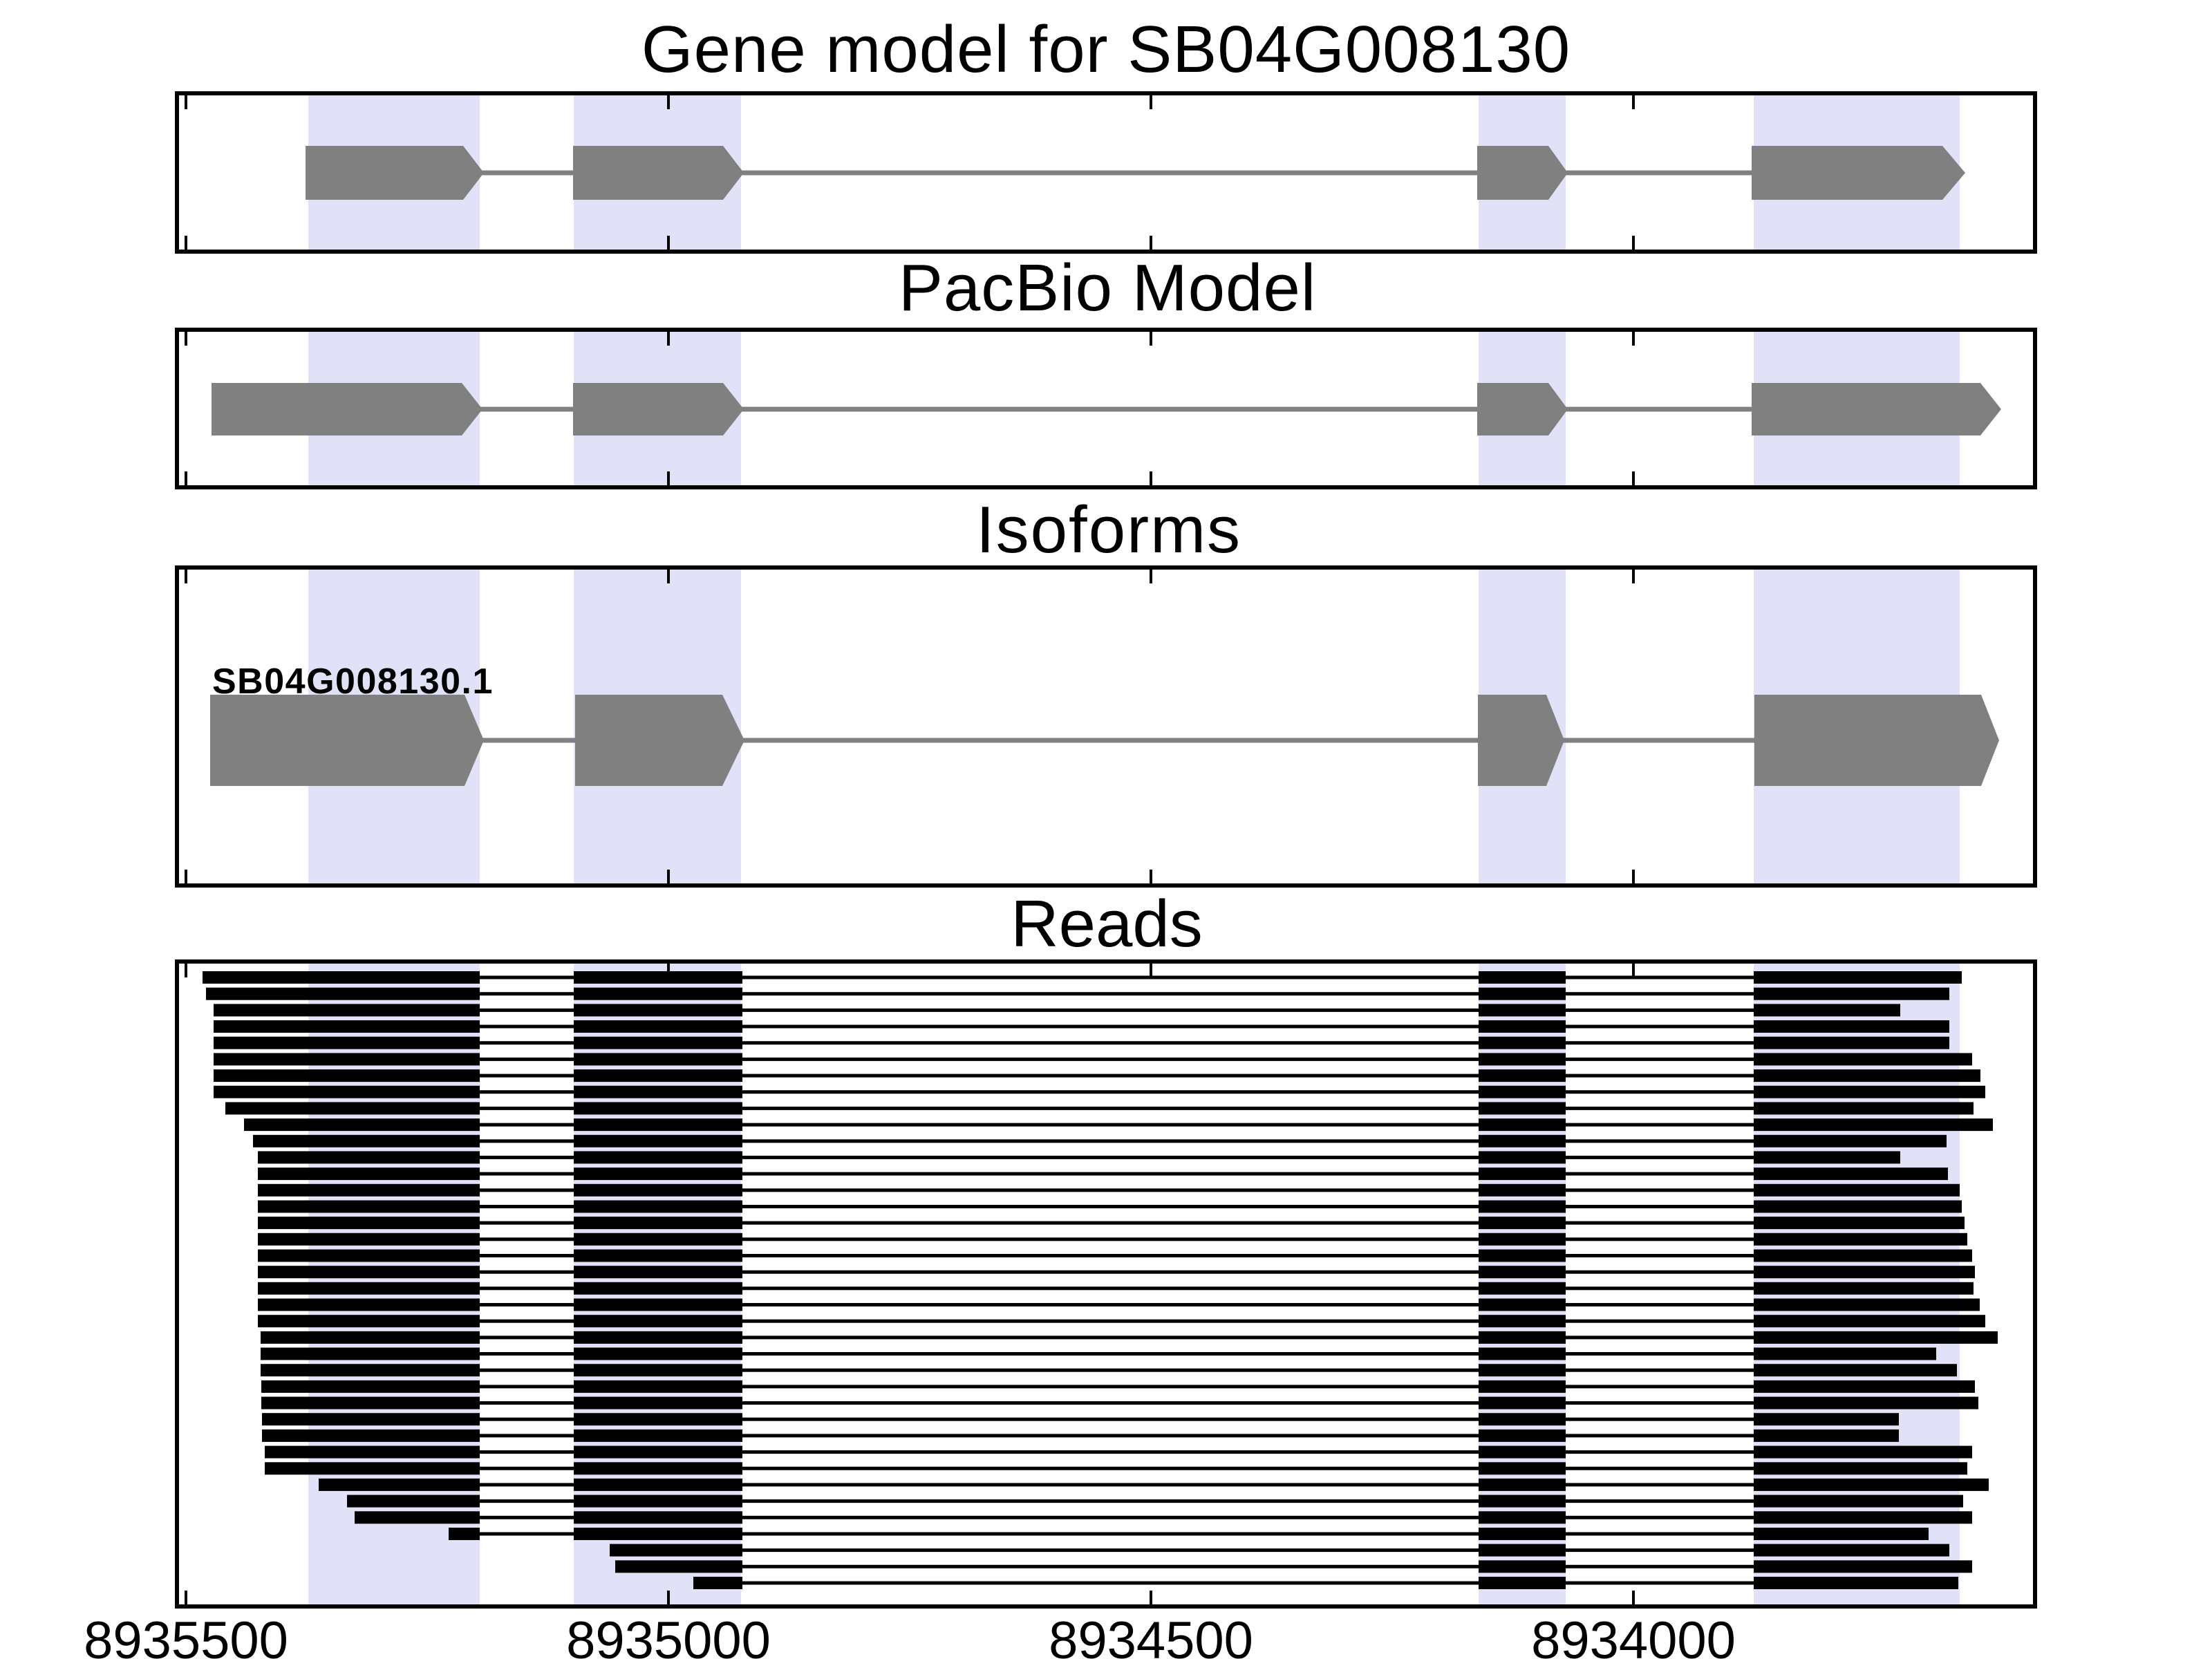  I want to click on svg-text: 8935000, so click(668, 1635).